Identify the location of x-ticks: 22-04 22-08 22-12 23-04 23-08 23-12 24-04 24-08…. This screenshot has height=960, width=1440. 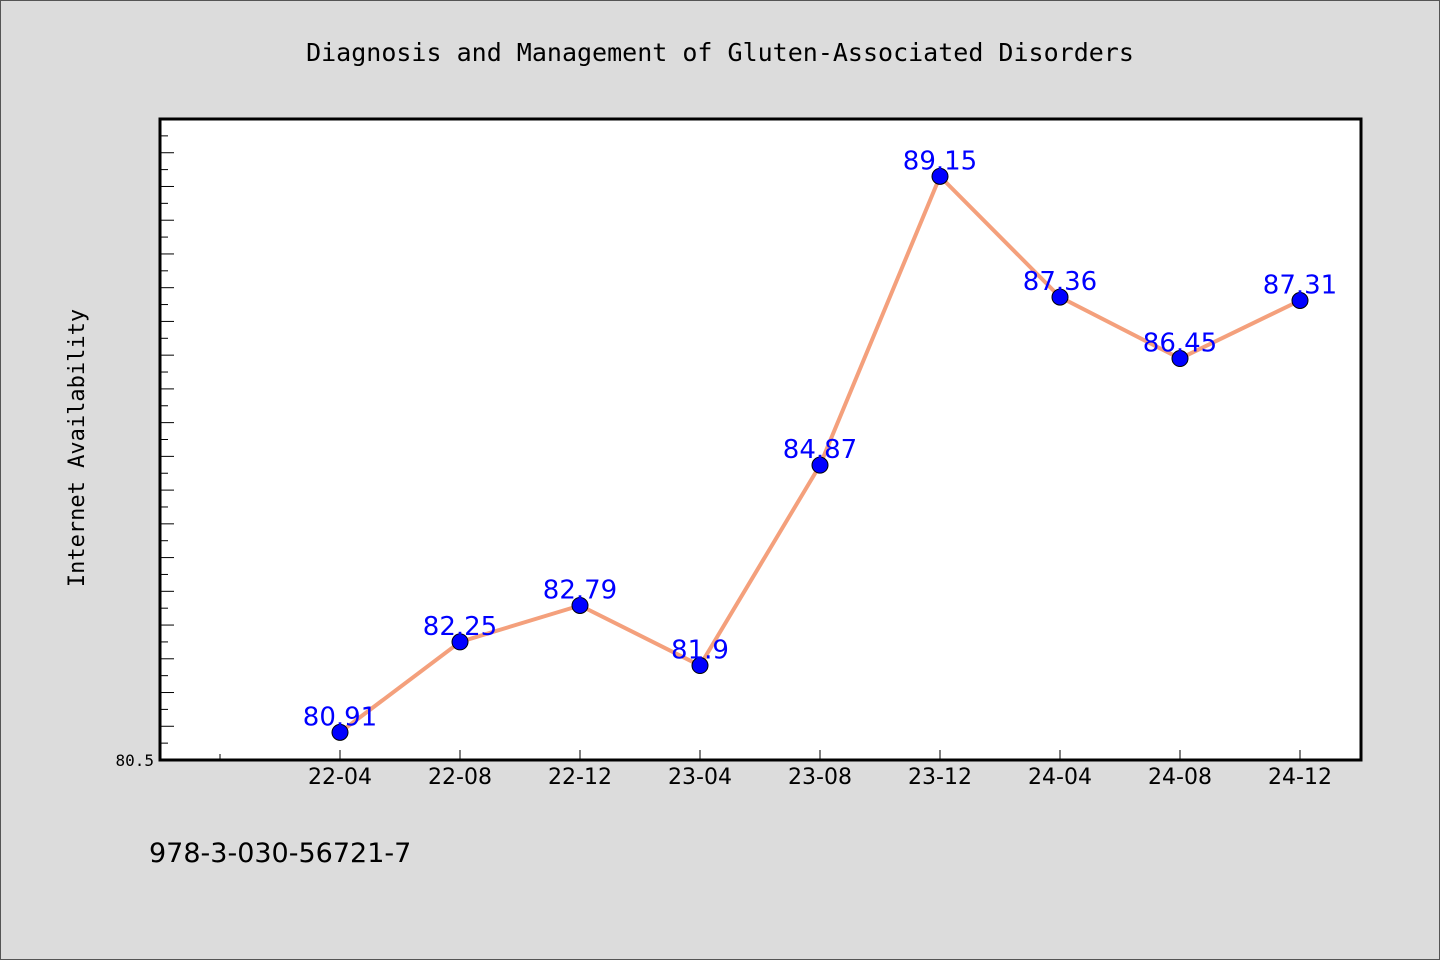
(775, 770).